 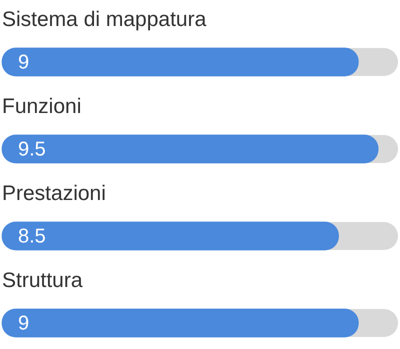 I want to click on y-tick-label: Funzioni, so click(x=42, y=106).